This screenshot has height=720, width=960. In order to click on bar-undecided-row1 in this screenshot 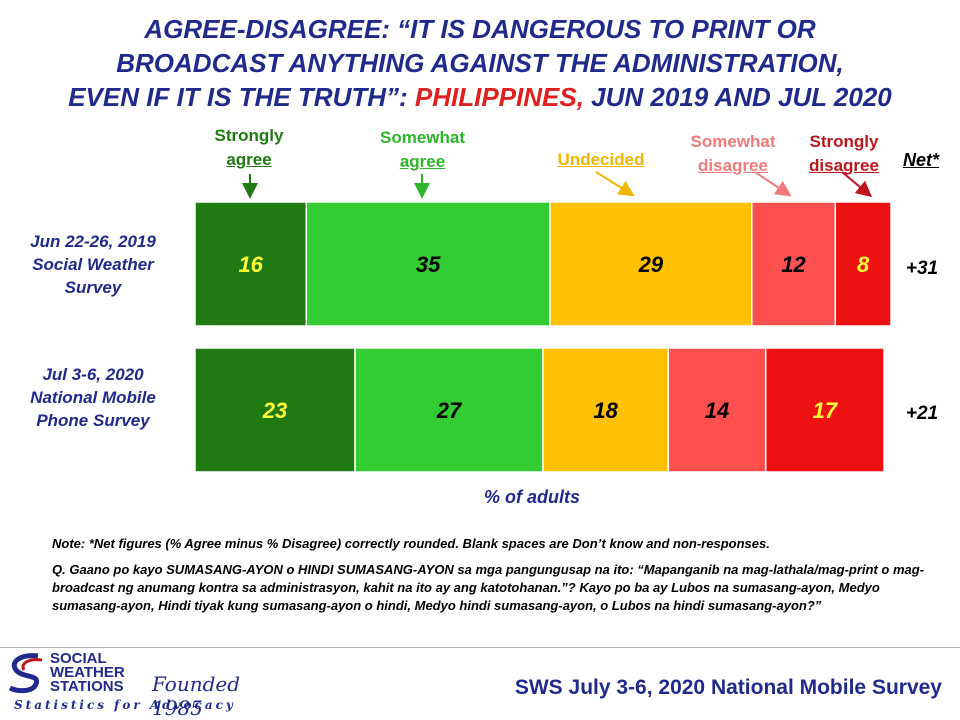, I will do `click(651, 264)`.